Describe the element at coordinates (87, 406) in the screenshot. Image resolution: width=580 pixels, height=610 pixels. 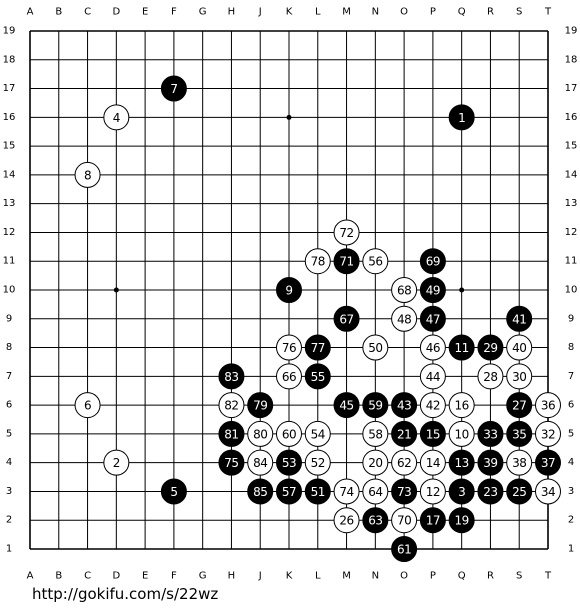
I see `move-number: 6` at that location.